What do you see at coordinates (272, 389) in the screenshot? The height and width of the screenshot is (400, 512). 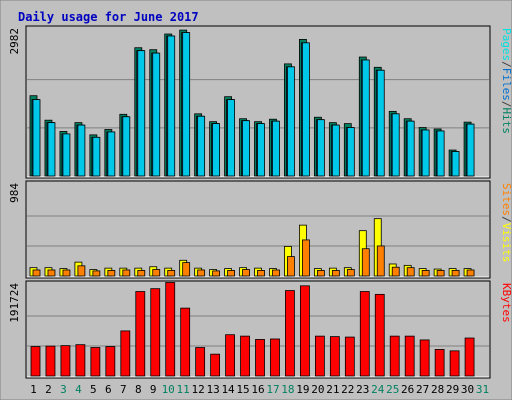 I see `x-tick-label: 17` at bounding box center [272, 389].